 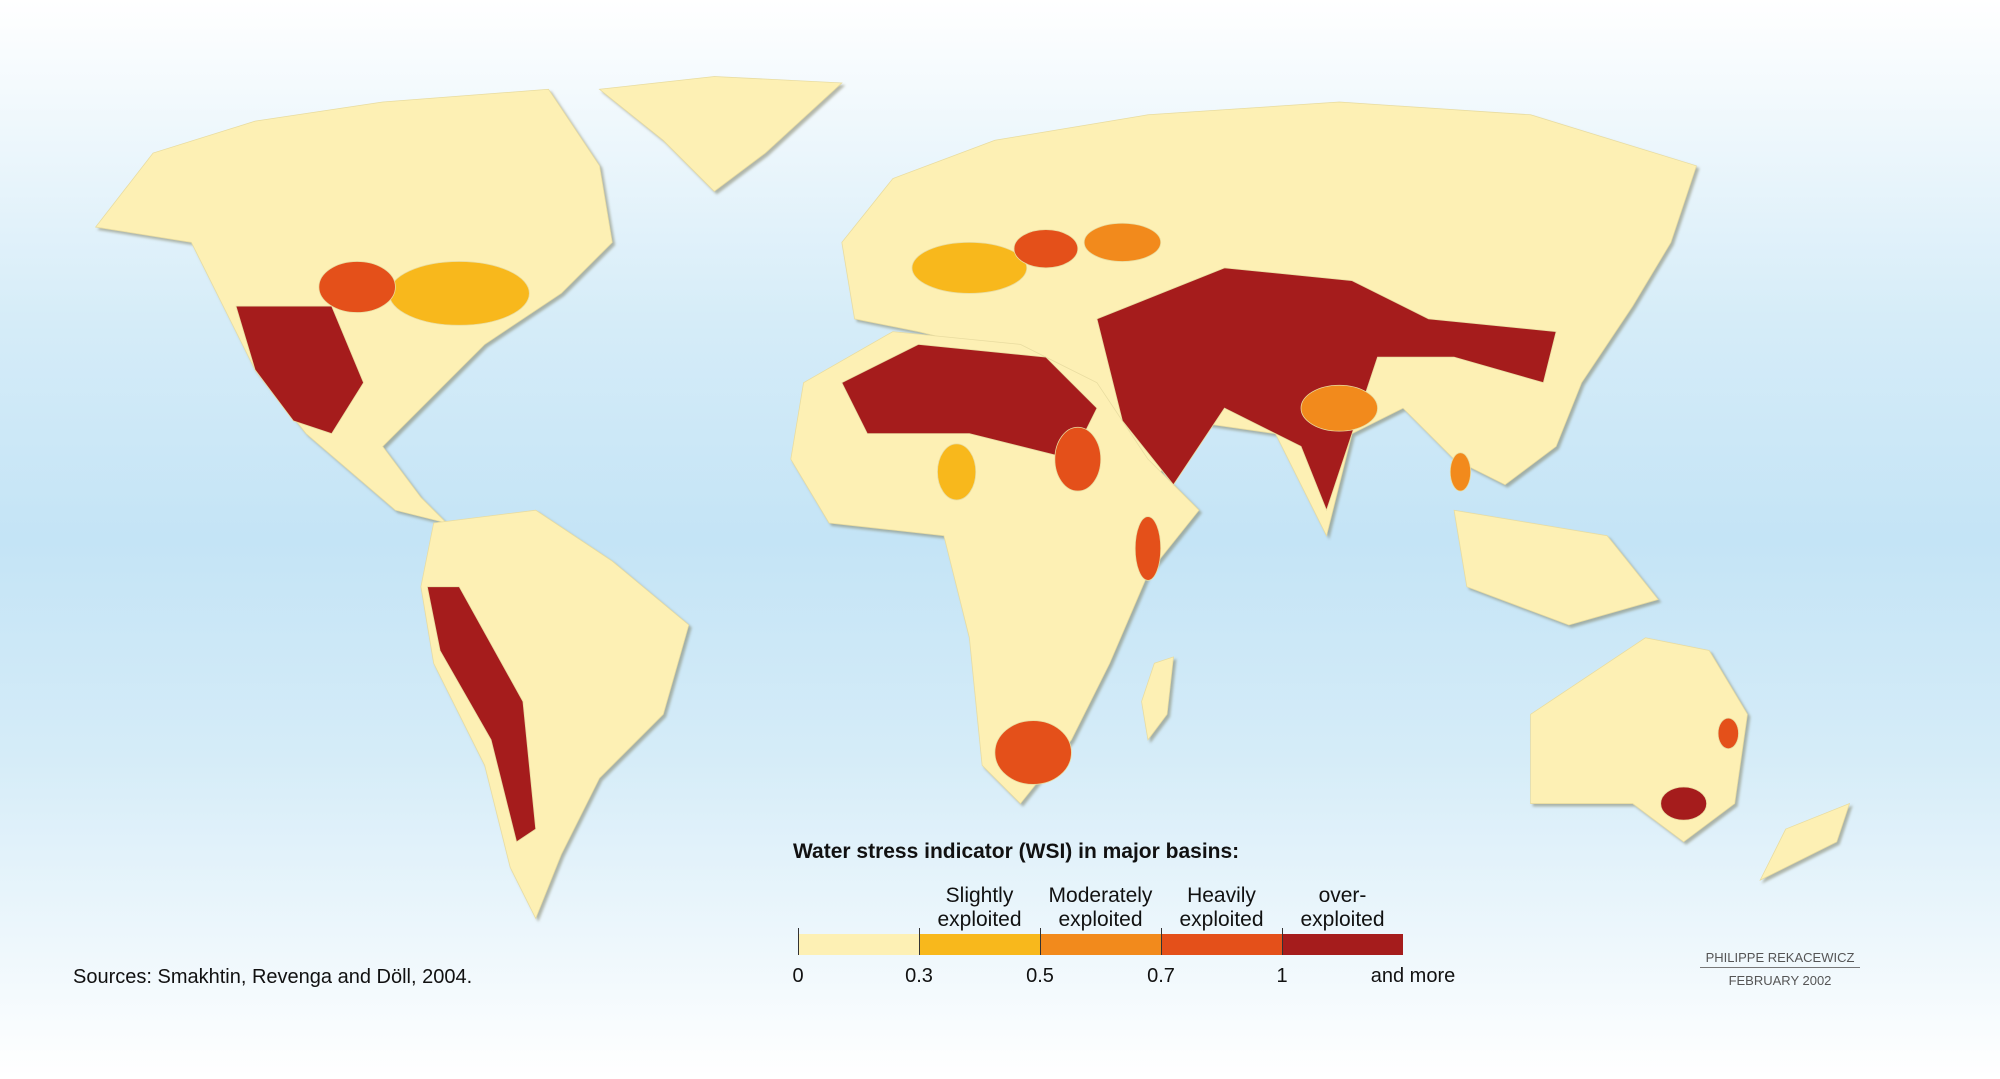 What do you see at coordinates (1100, 907) in the screenshot?
I see `legend-class-label: Moderately exploited` at bounding box center [1100, 907].